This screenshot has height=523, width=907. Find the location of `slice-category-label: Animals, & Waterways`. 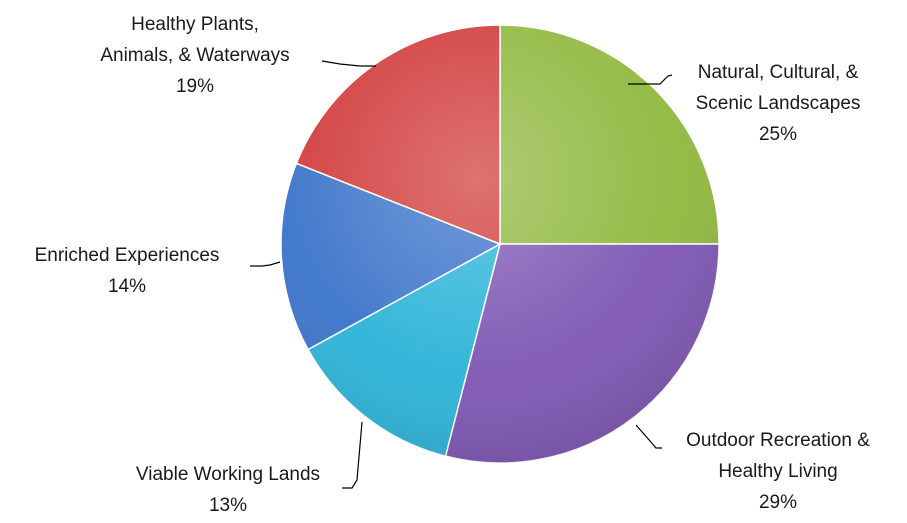

slice-category-label: Animals, & Waterways is located at coordinates (194, 55).